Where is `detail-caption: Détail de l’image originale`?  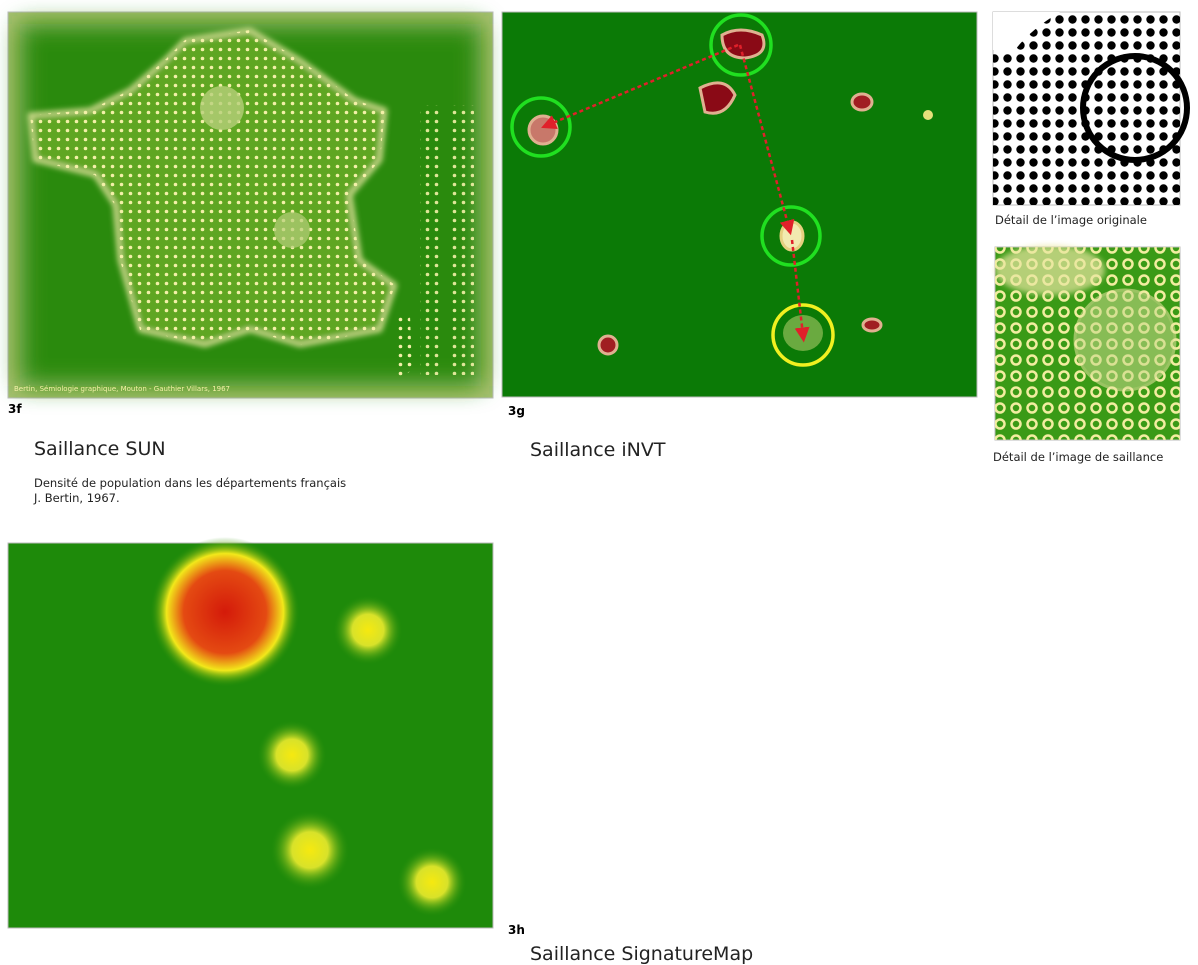
detail-caption: Détail de l’image originale is located at coordinates (1071, 220).